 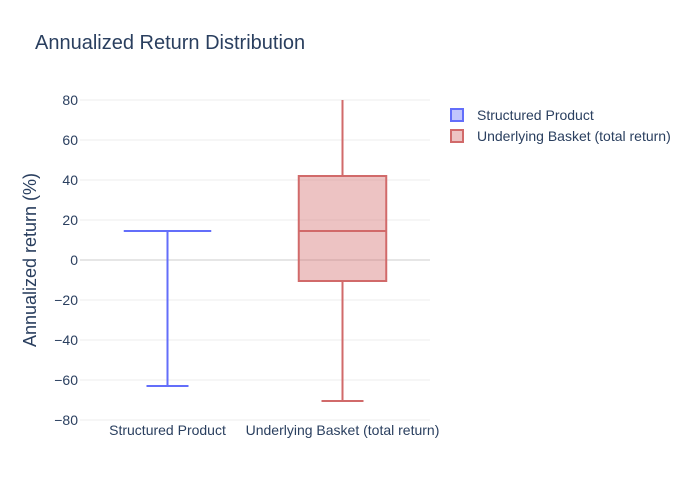 What do you see at coordinates (74, 260) in the screenshot?
I see `y-tick-label: 0` at bounding box center [74, 260].